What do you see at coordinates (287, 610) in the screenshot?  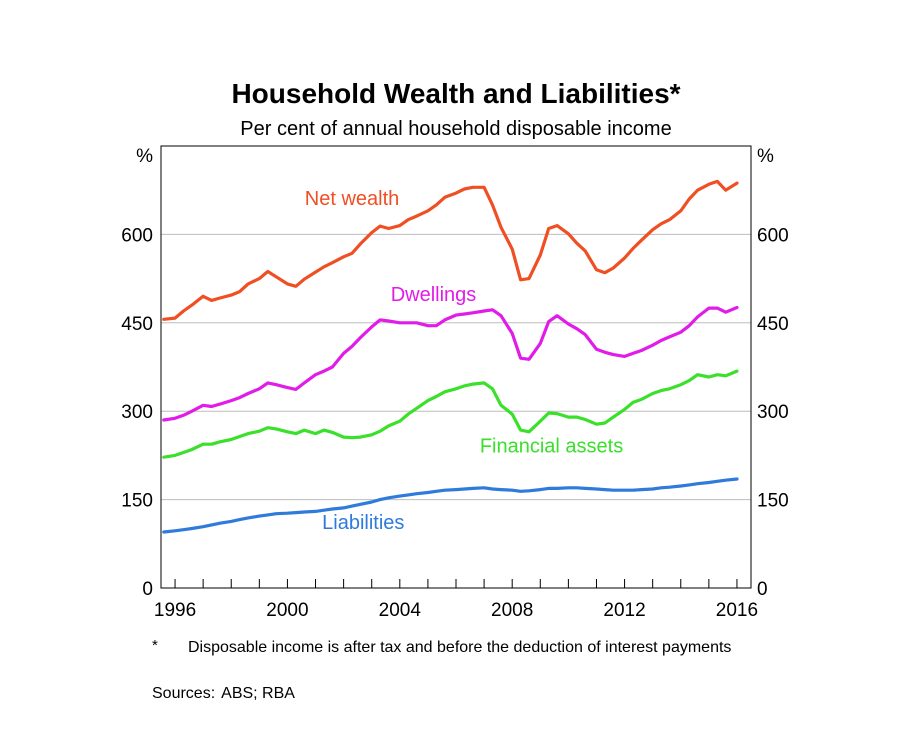 I see `x-tick-label-2000: 2000` at bounding box center [287, 610].